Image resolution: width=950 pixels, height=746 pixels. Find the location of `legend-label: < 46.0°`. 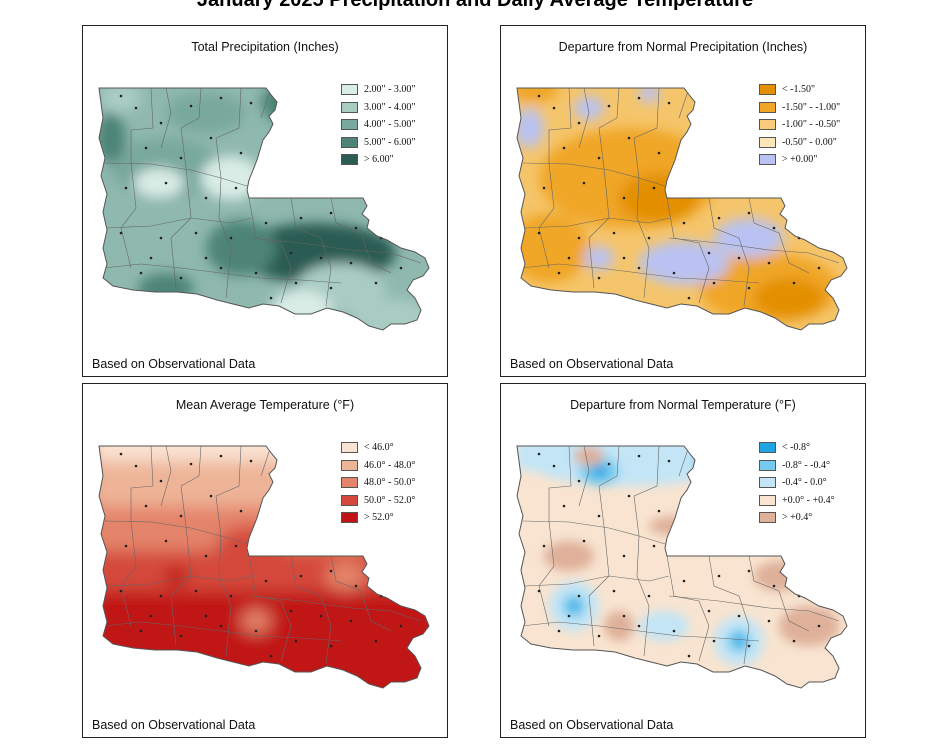

legend-label: < 46.0° is located at coordinates (379, 448).